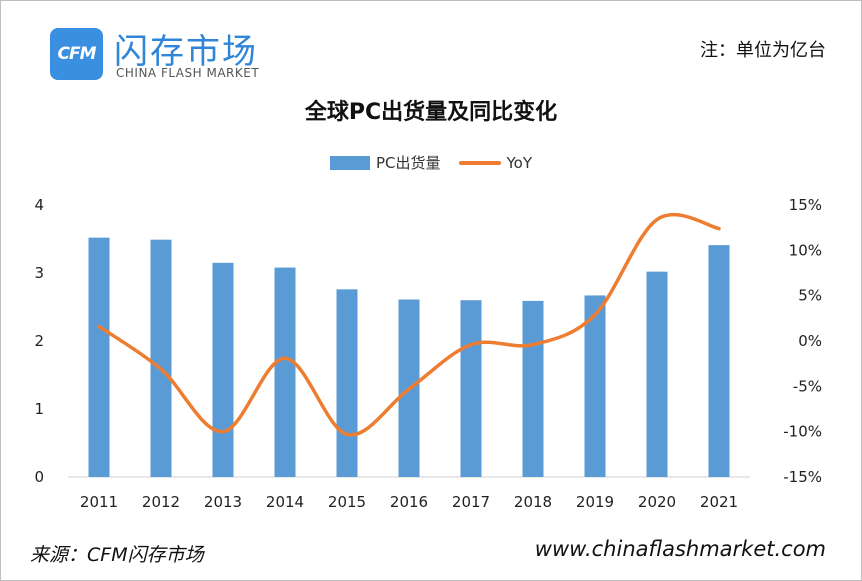  What do you see at coordinates (802, 432) in the screenshot?
I see `y-right-tick: -10%` at bounding box center [802, 432].